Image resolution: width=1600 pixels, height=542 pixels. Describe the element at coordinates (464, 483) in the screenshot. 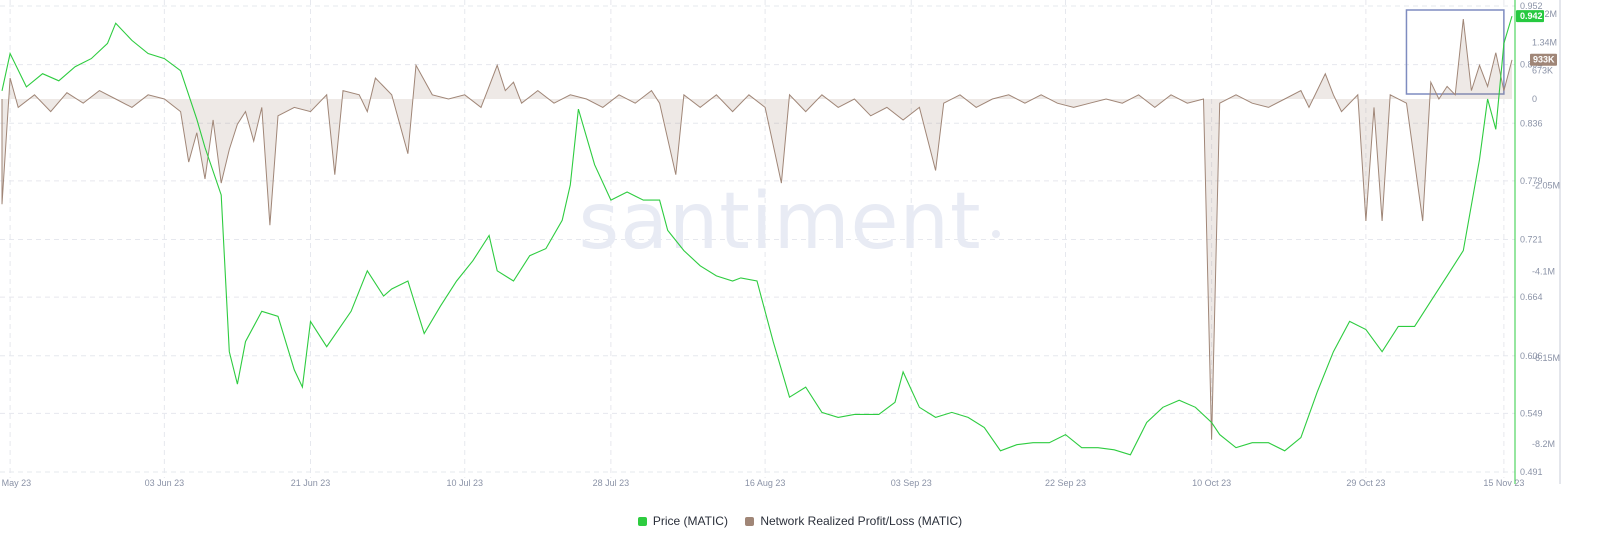

I see `x-tick-label: 10 Jul 23` at that location.